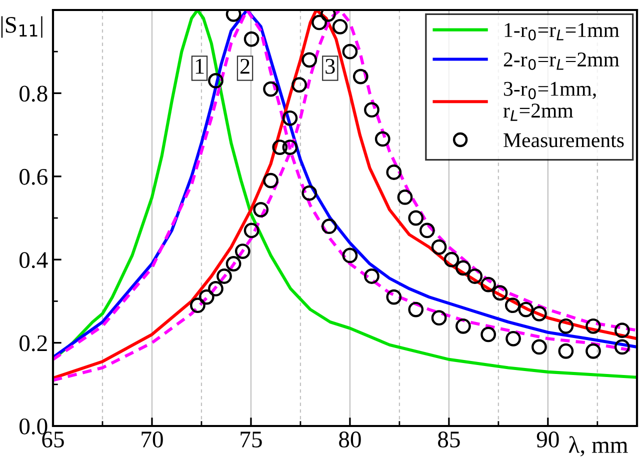 The width and height of the screenshot is (639, 460). What do you see at coordinates (251, 440) in the screenshot?
I see `x-tick-label: 75` at bounding box center [251, 440].